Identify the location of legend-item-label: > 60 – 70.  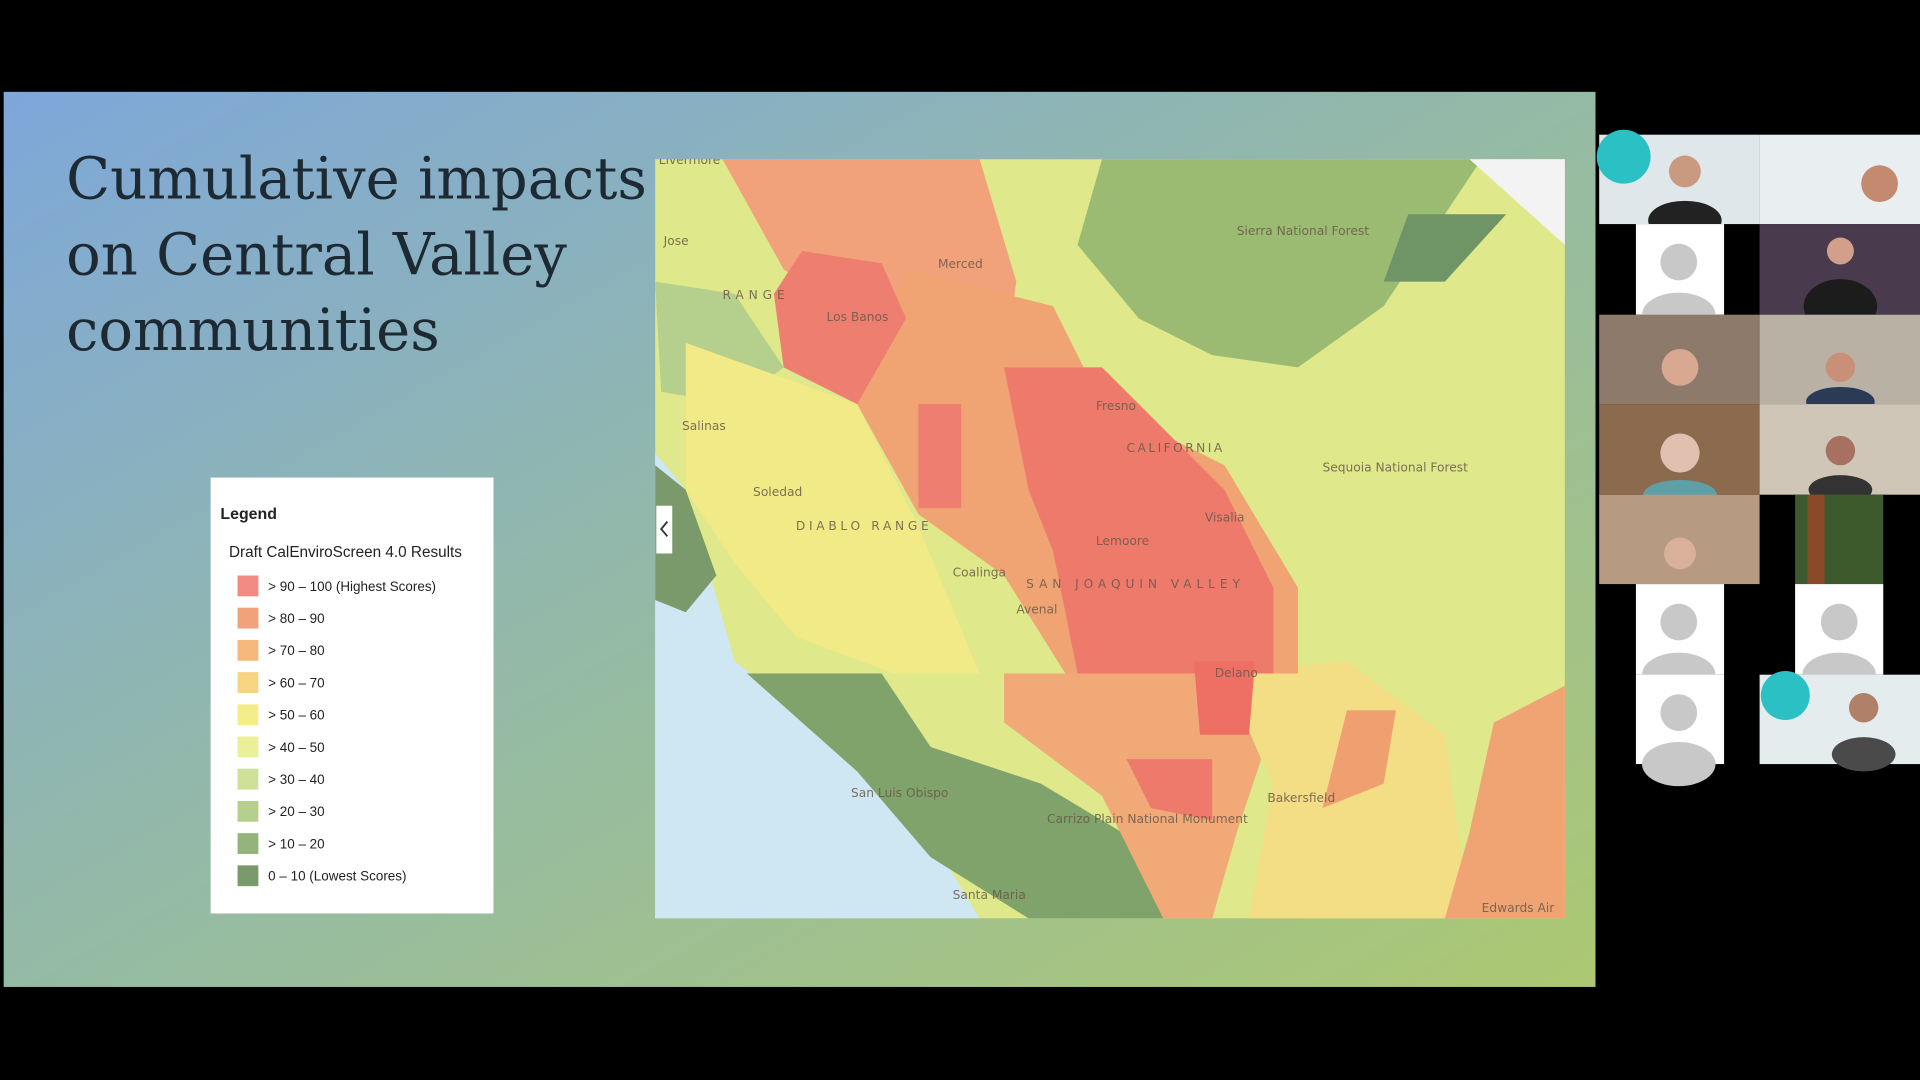
(296, 682).